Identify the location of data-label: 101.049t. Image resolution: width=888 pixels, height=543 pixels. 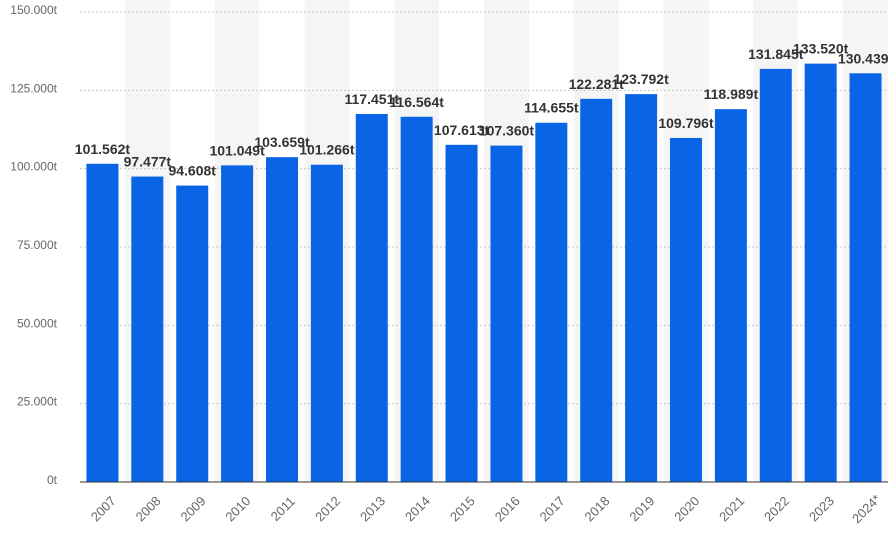
(237, 150).